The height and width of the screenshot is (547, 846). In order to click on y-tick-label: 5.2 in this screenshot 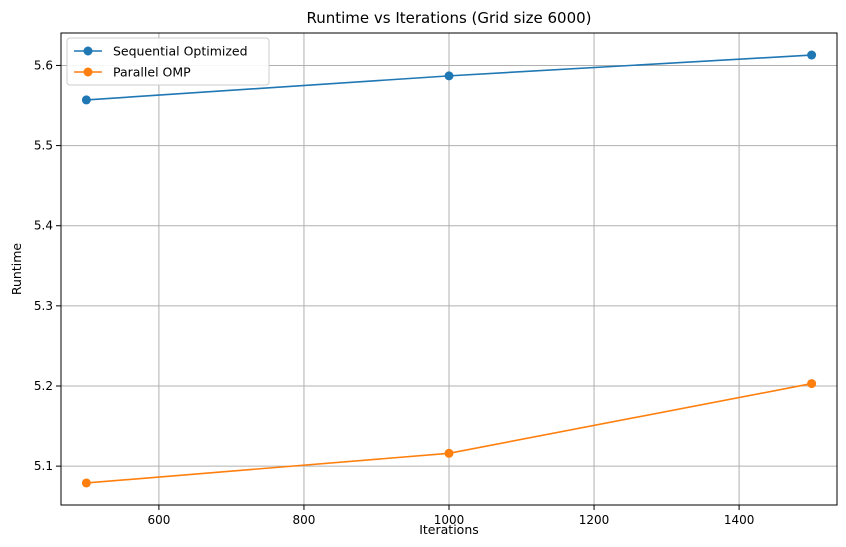, I will do `click(43, 386)`.